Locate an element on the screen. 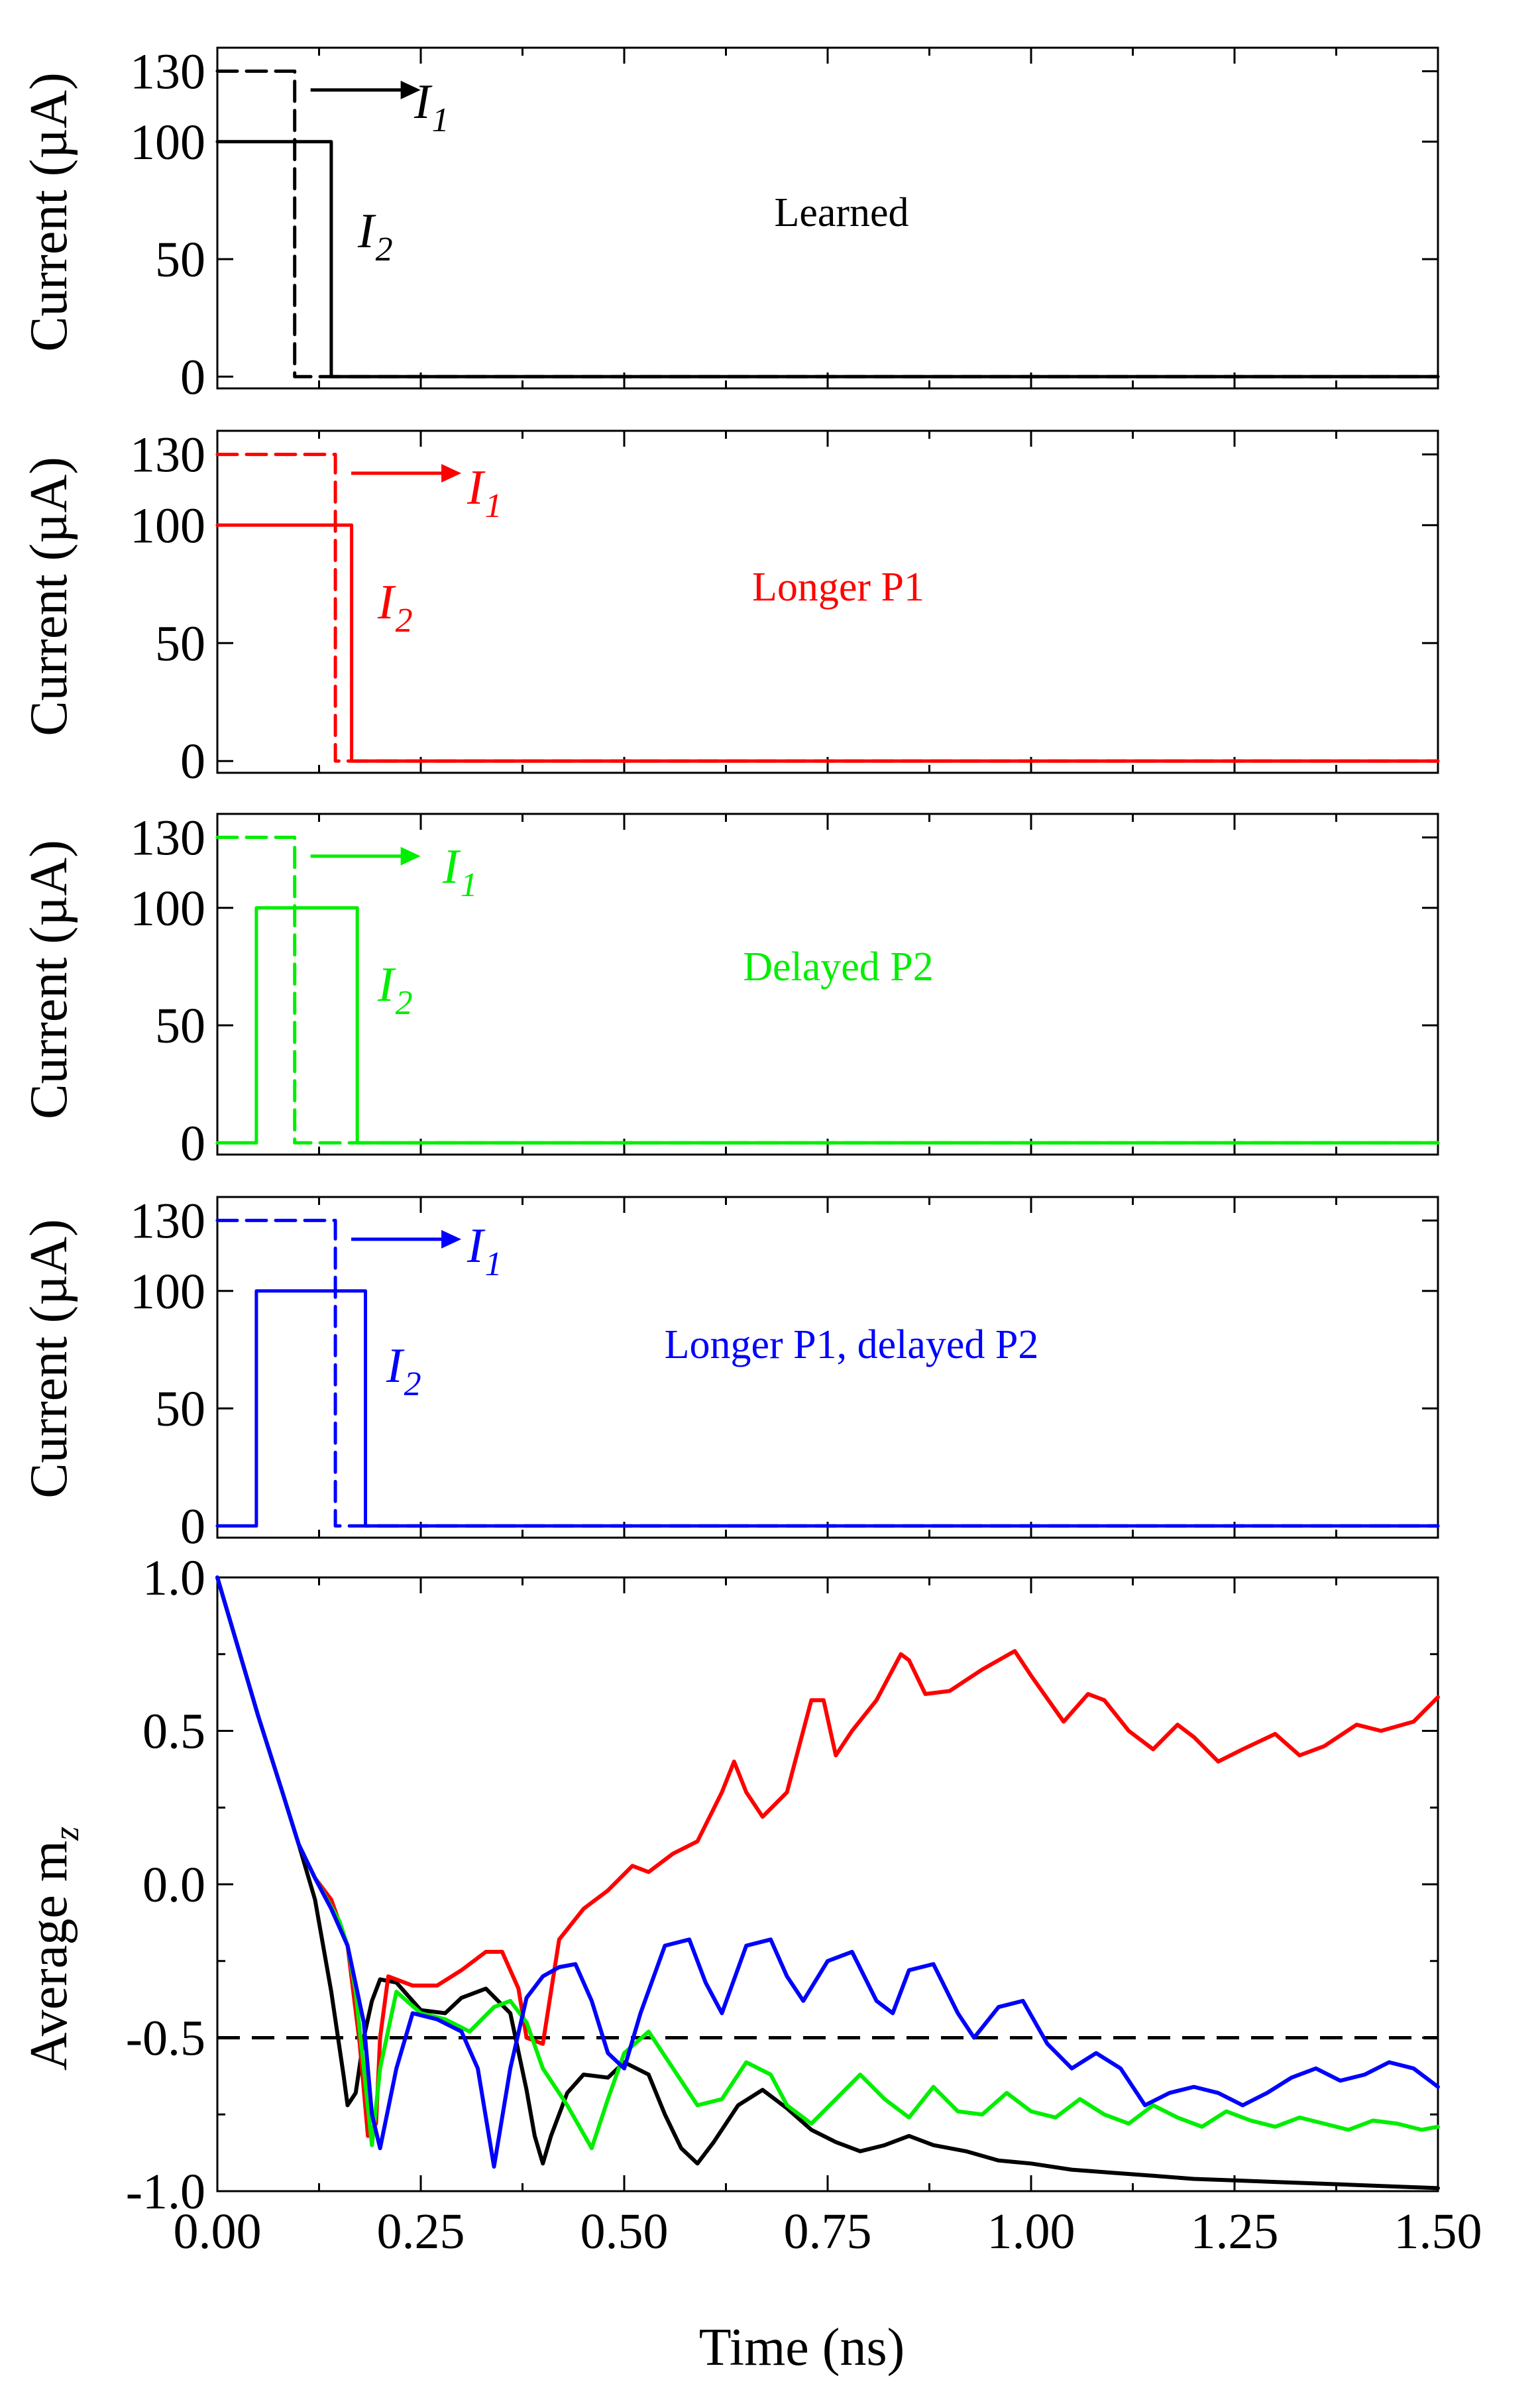  x-tick-label: 0.00 is located at coordinates (218, 2231).